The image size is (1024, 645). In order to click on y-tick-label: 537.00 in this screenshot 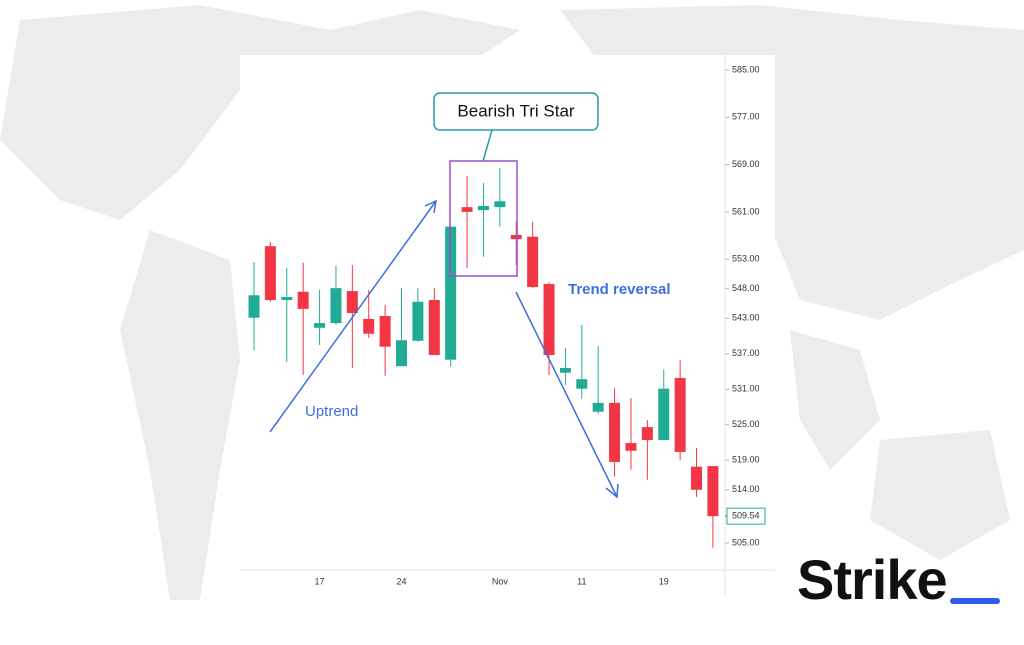, I will do `click(746, 353)`.